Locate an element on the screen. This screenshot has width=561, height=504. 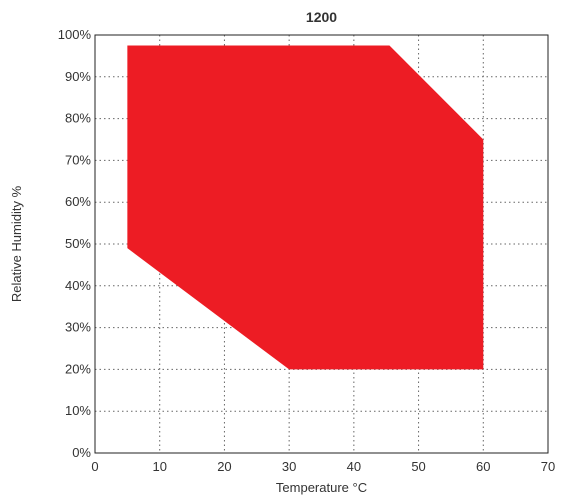
x-tick-label-0: 0 is located at coordinates (94, 466).